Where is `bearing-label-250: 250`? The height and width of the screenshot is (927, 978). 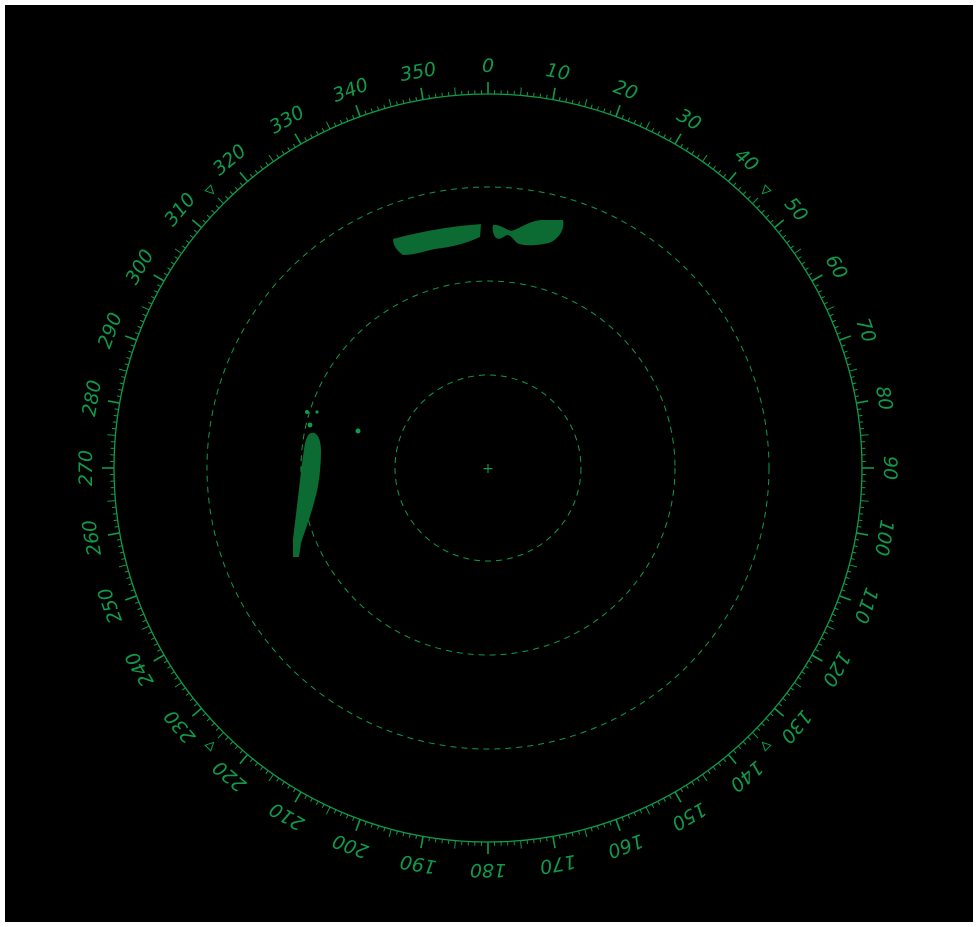 bearing-label-250: 250 is located at coordinates (110, 606).